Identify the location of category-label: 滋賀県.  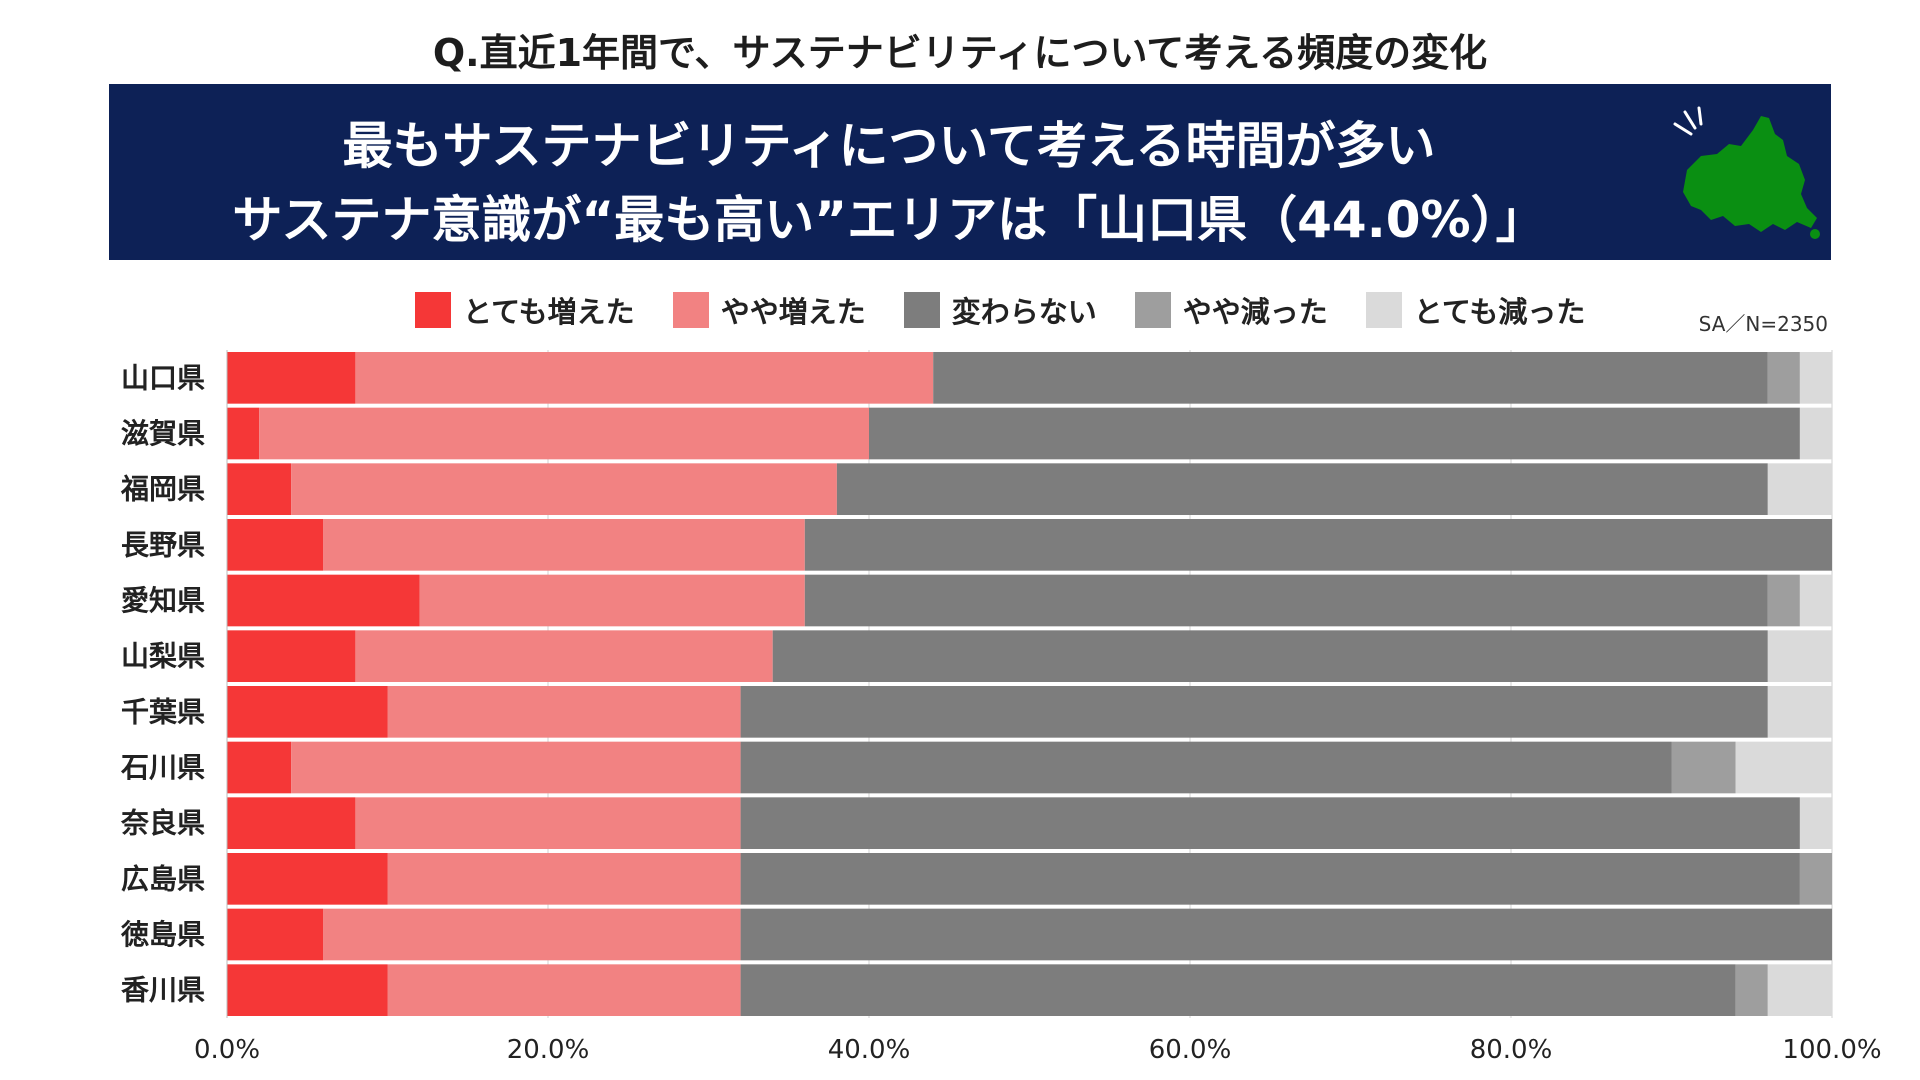
(163, 433).